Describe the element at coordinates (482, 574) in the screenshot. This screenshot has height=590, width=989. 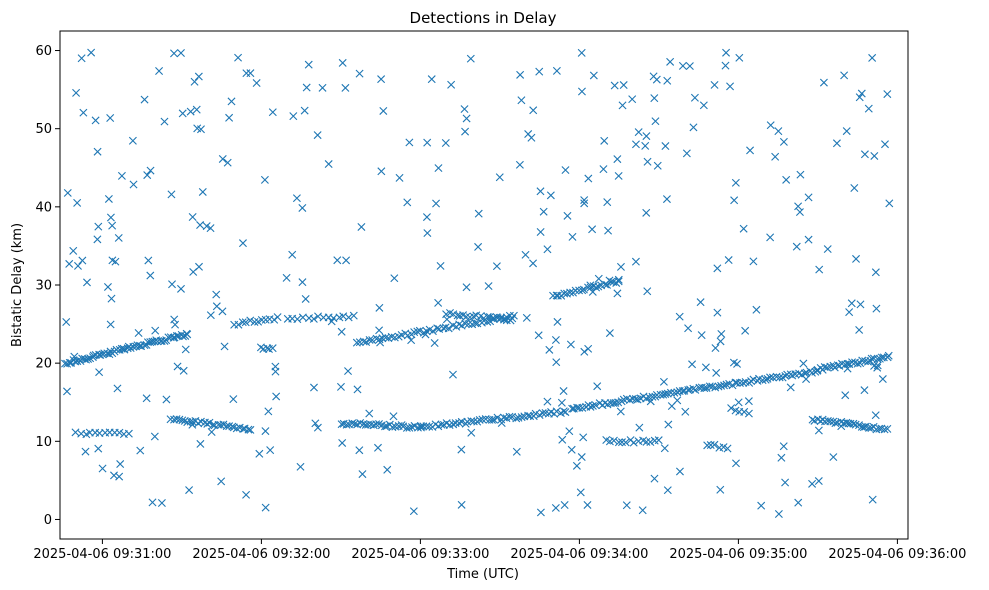
I see `x-axis-label: Time (UTC)` at that location.